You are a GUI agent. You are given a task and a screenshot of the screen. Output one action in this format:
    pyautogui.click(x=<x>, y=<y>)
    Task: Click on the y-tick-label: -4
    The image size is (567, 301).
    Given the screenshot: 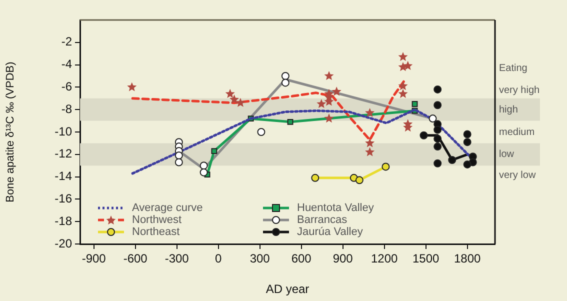 What is the action you would take?
    pyautogui.click(x=66, y=64)
    